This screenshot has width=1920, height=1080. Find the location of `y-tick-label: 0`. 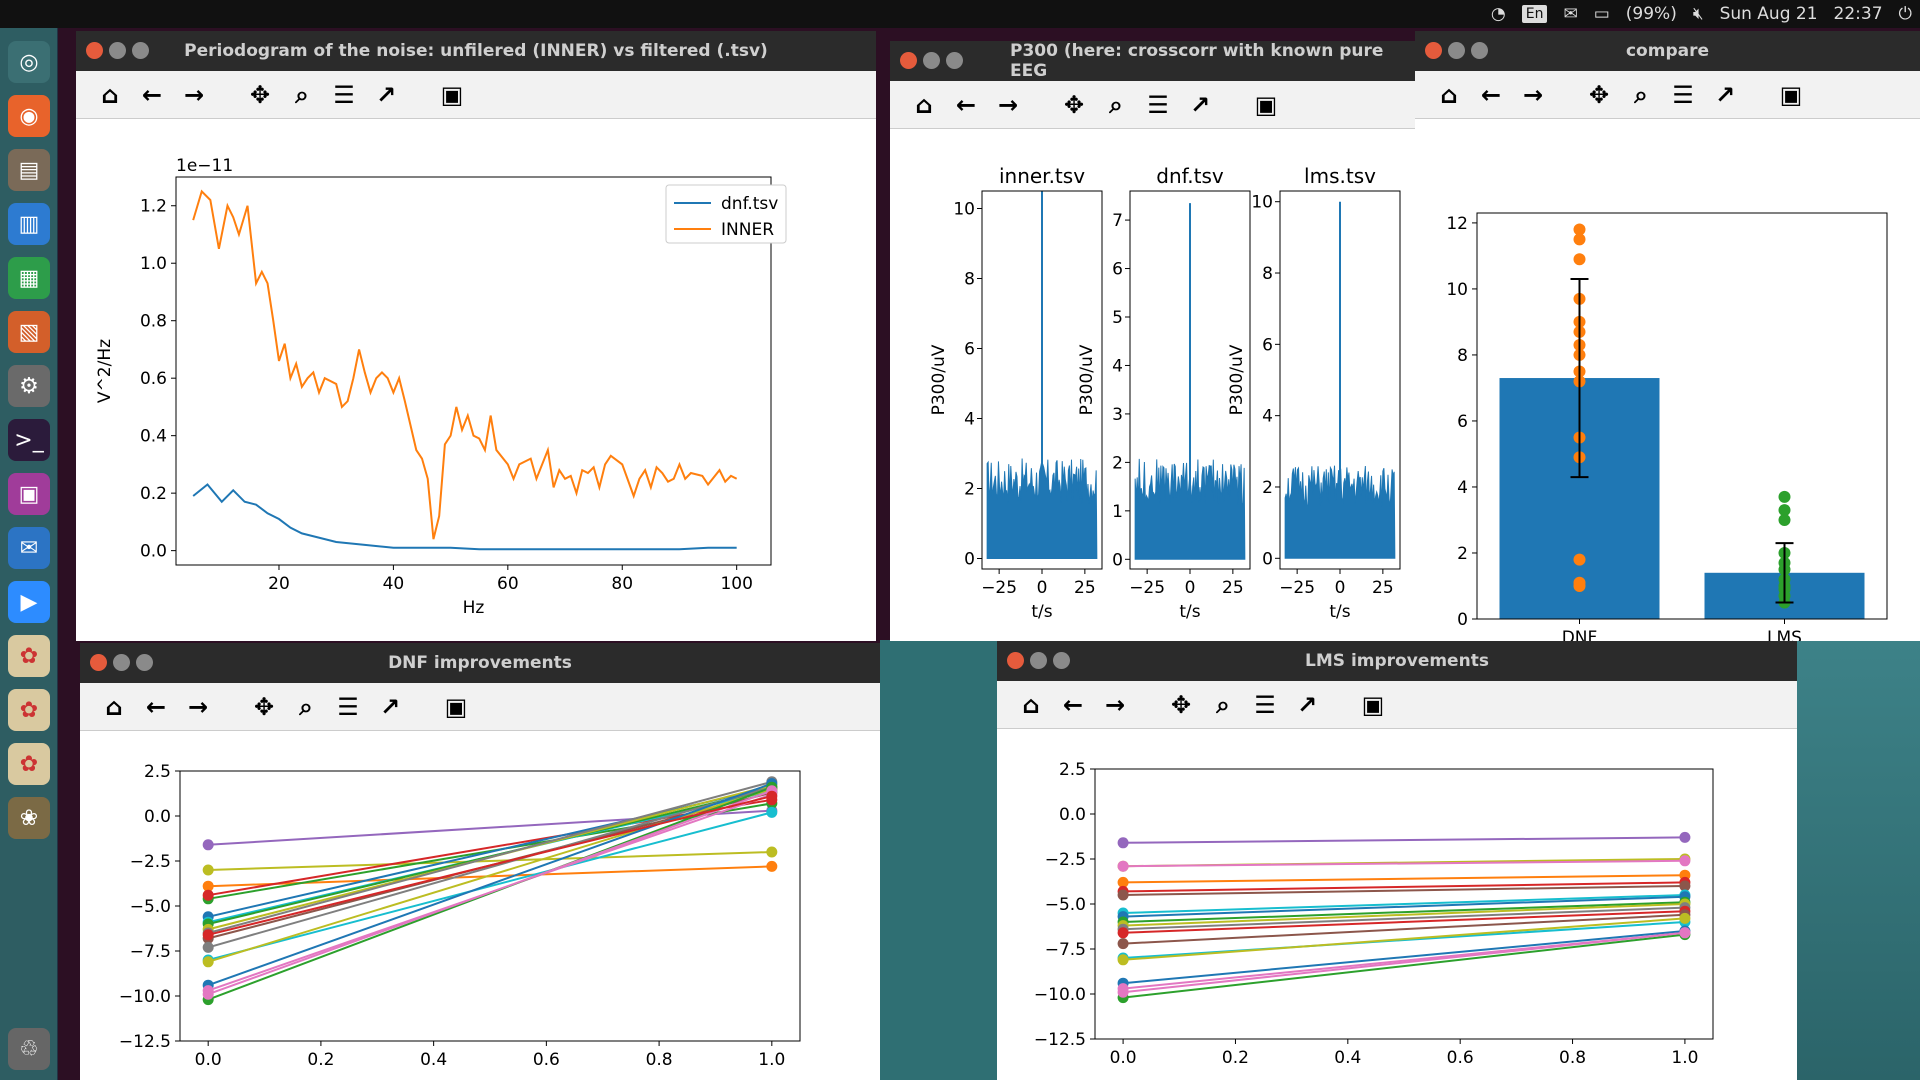

y-tick-label: 0 is located at coordinates (1267, 559).